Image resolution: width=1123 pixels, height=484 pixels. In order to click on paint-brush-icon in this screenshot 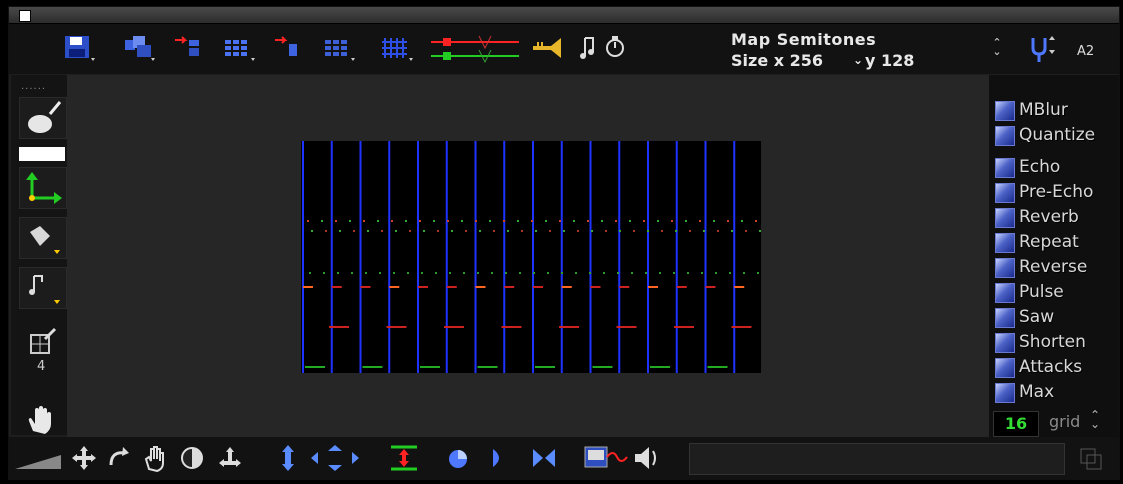, I will do `click(43, 118)`.